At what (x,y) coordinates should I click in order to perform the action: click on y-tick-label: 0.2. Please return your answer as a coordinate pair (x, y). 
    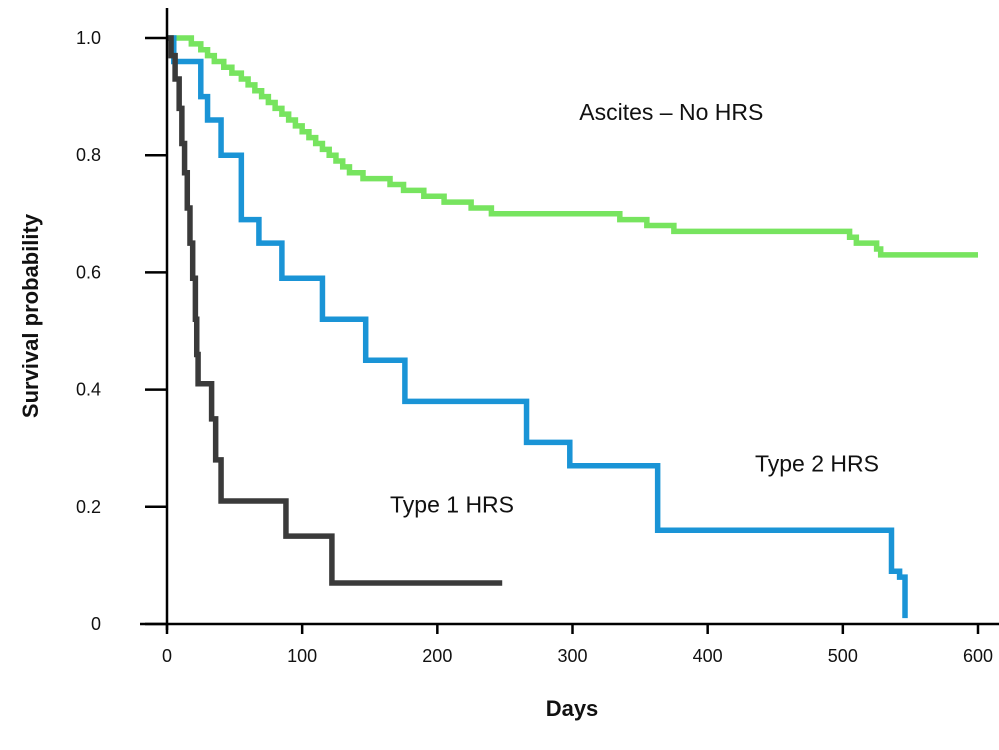
    Looking at the image, I should click on (88, 507).